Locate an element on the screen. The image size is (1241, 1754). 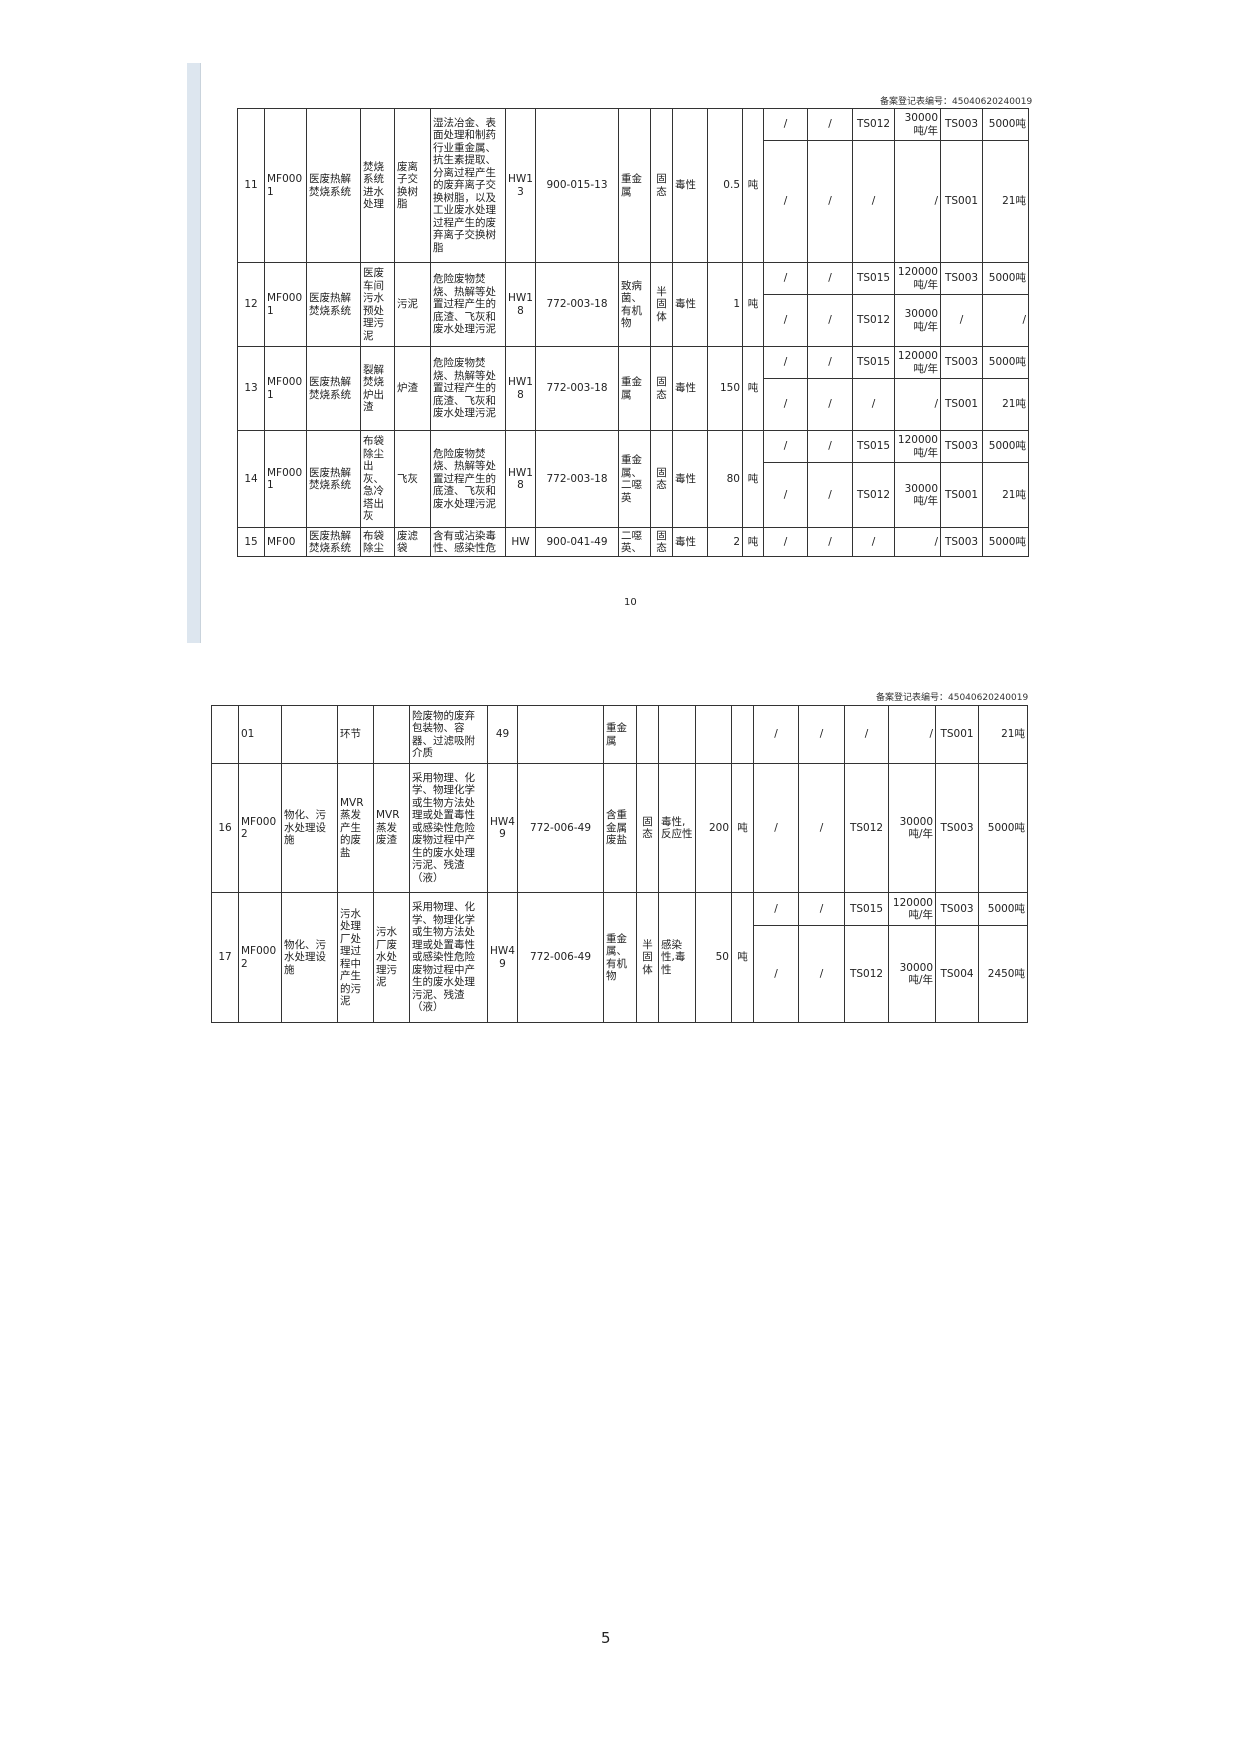
cell-facility: 物化、污水处理设施 is located at coordinates (309, 828).